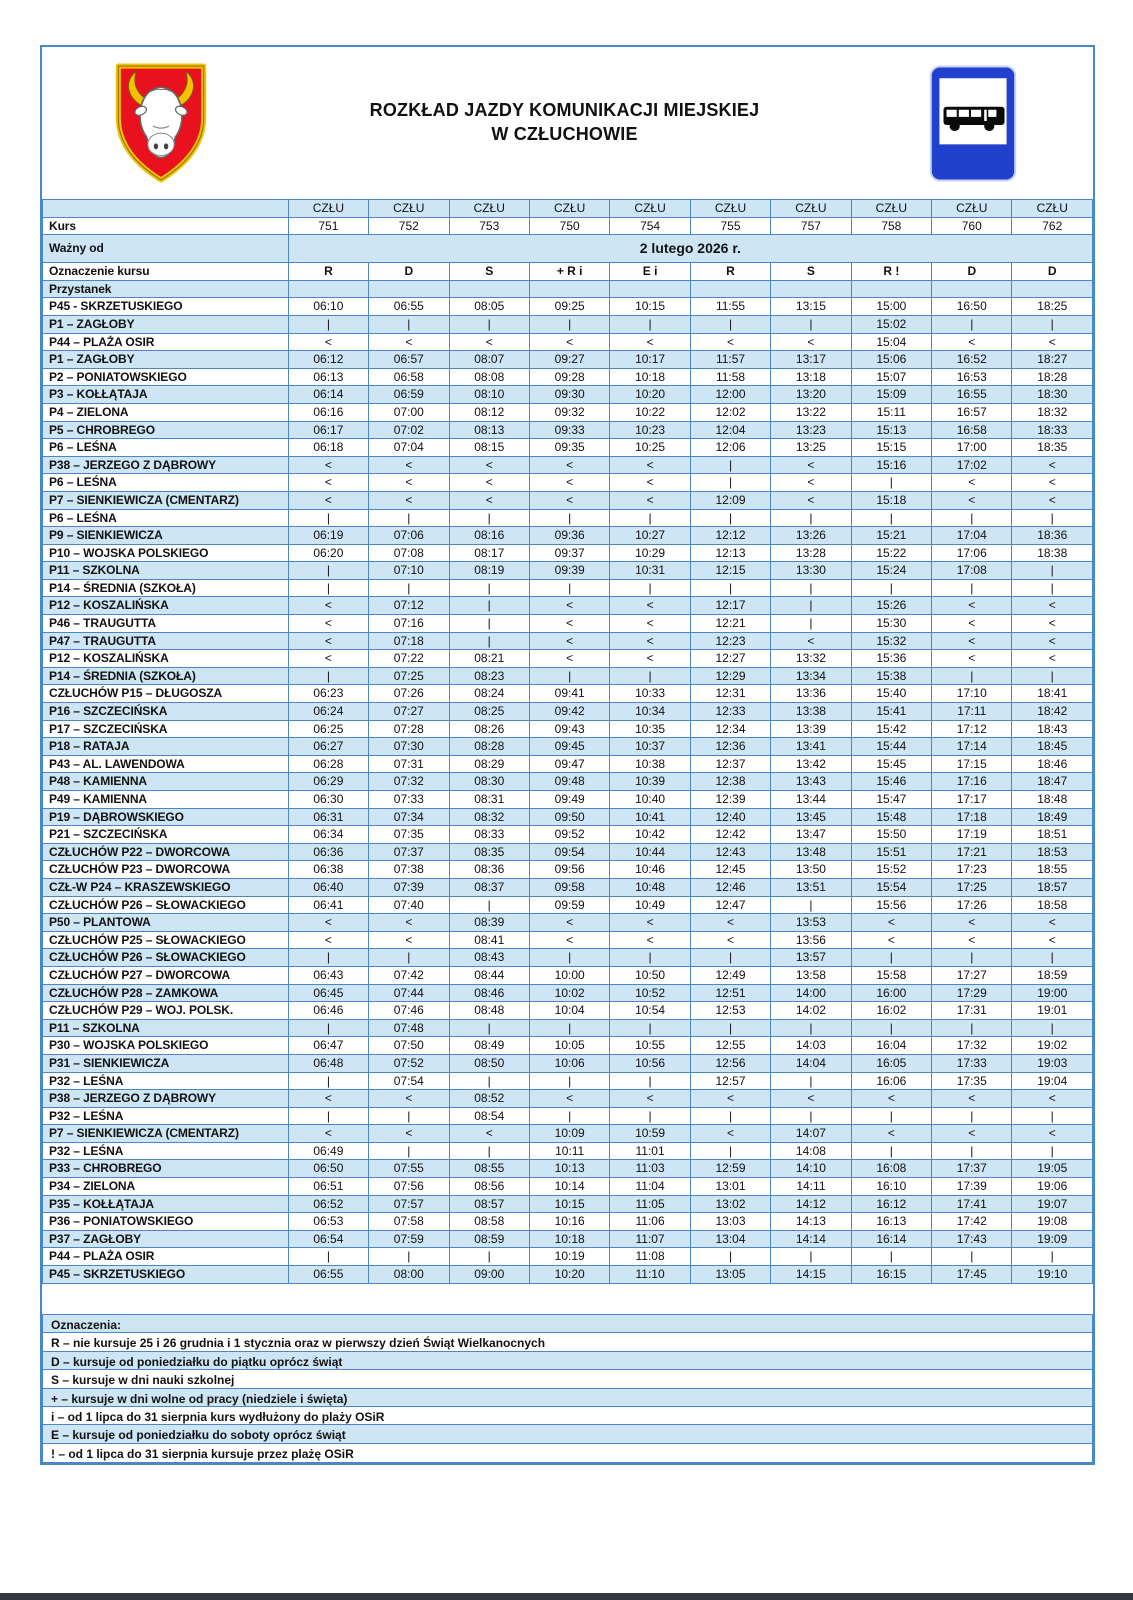 This screenshot has width=1133, height=1600. Describe the element at coordinates (569, 1045) in the screenshot. I see `time-cell: 10:05` at that location.